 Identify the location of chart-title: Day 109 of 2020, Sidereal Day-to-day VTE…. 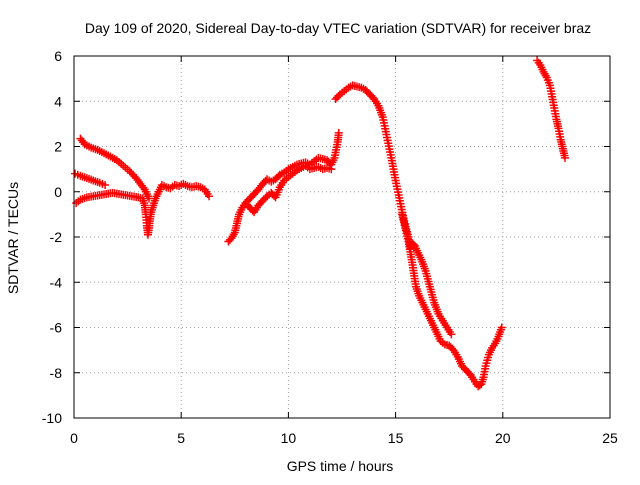
(338, 28).